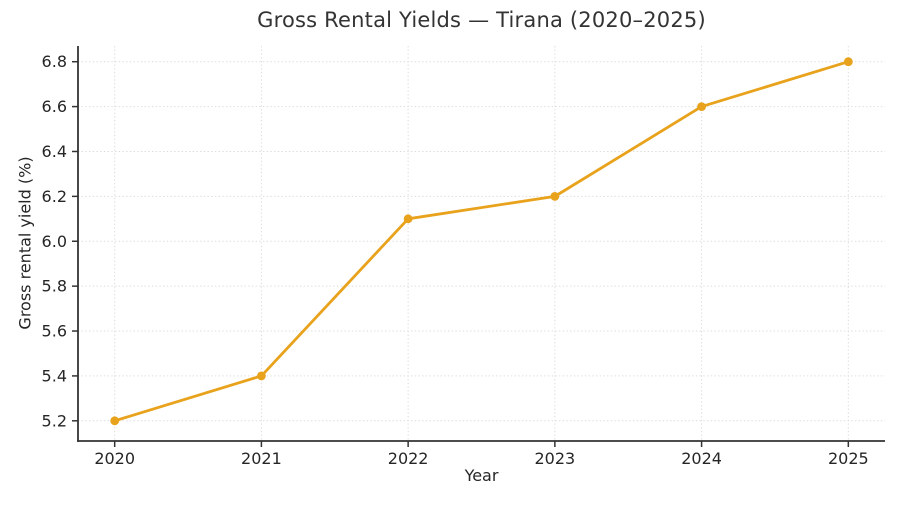 The image size is (900, 506). Describe the element at coordinates (54, 375) in the screenshot. I see `y-tick-label: 5.4` at that location.